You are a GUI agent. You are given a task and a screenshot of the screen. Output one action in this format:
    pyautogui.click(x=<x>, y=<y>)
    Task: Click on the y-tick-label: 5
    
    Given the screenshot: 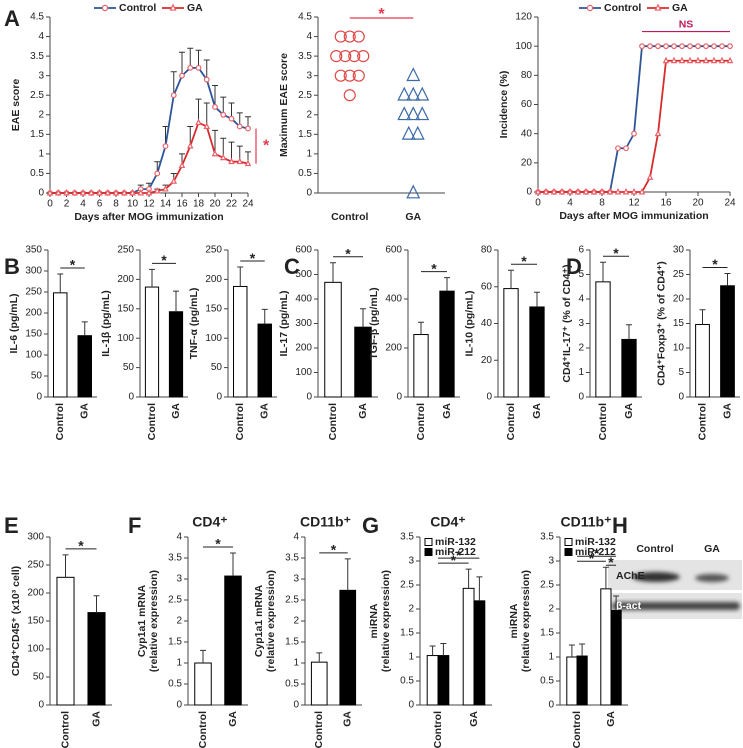 What is the action you would take?
    pyautogui.click(x=581, y=274)
    